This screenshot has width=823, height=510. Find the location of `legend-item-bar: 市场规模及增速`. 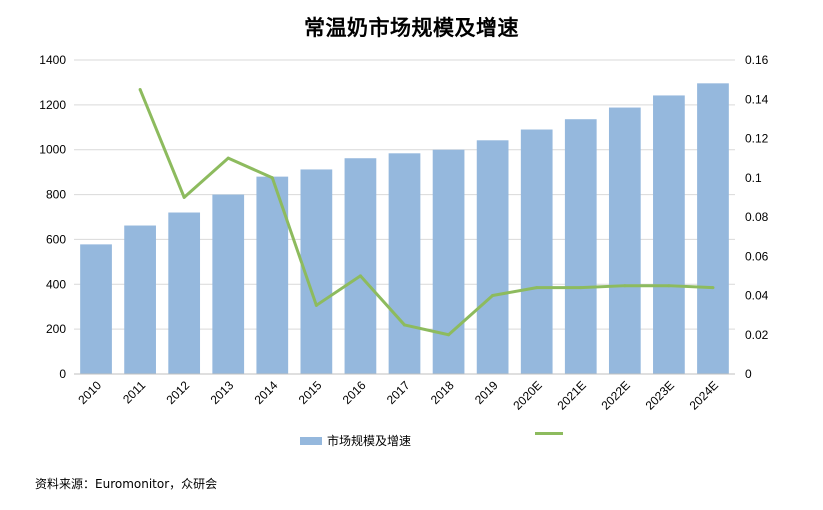

legend-item-bar: 市场规模及增速 is located at coordinates (355, 440).